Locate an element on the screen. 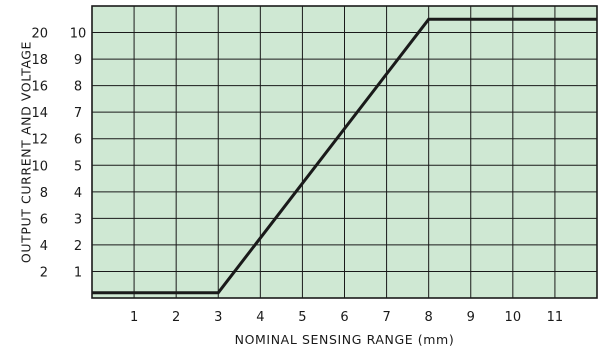 The height and width of the screenshot is (350, 599). x-tick-label: 7 is located at coordinates (386, 317).